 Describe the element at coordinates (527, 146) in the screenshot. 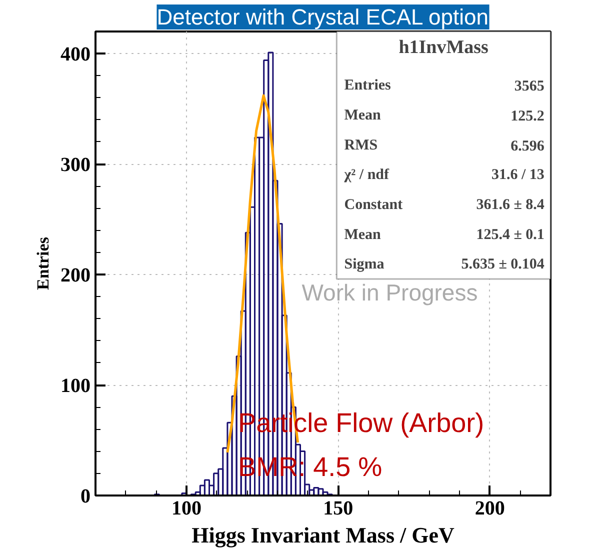

I see `annotation: 6.596` at that location.